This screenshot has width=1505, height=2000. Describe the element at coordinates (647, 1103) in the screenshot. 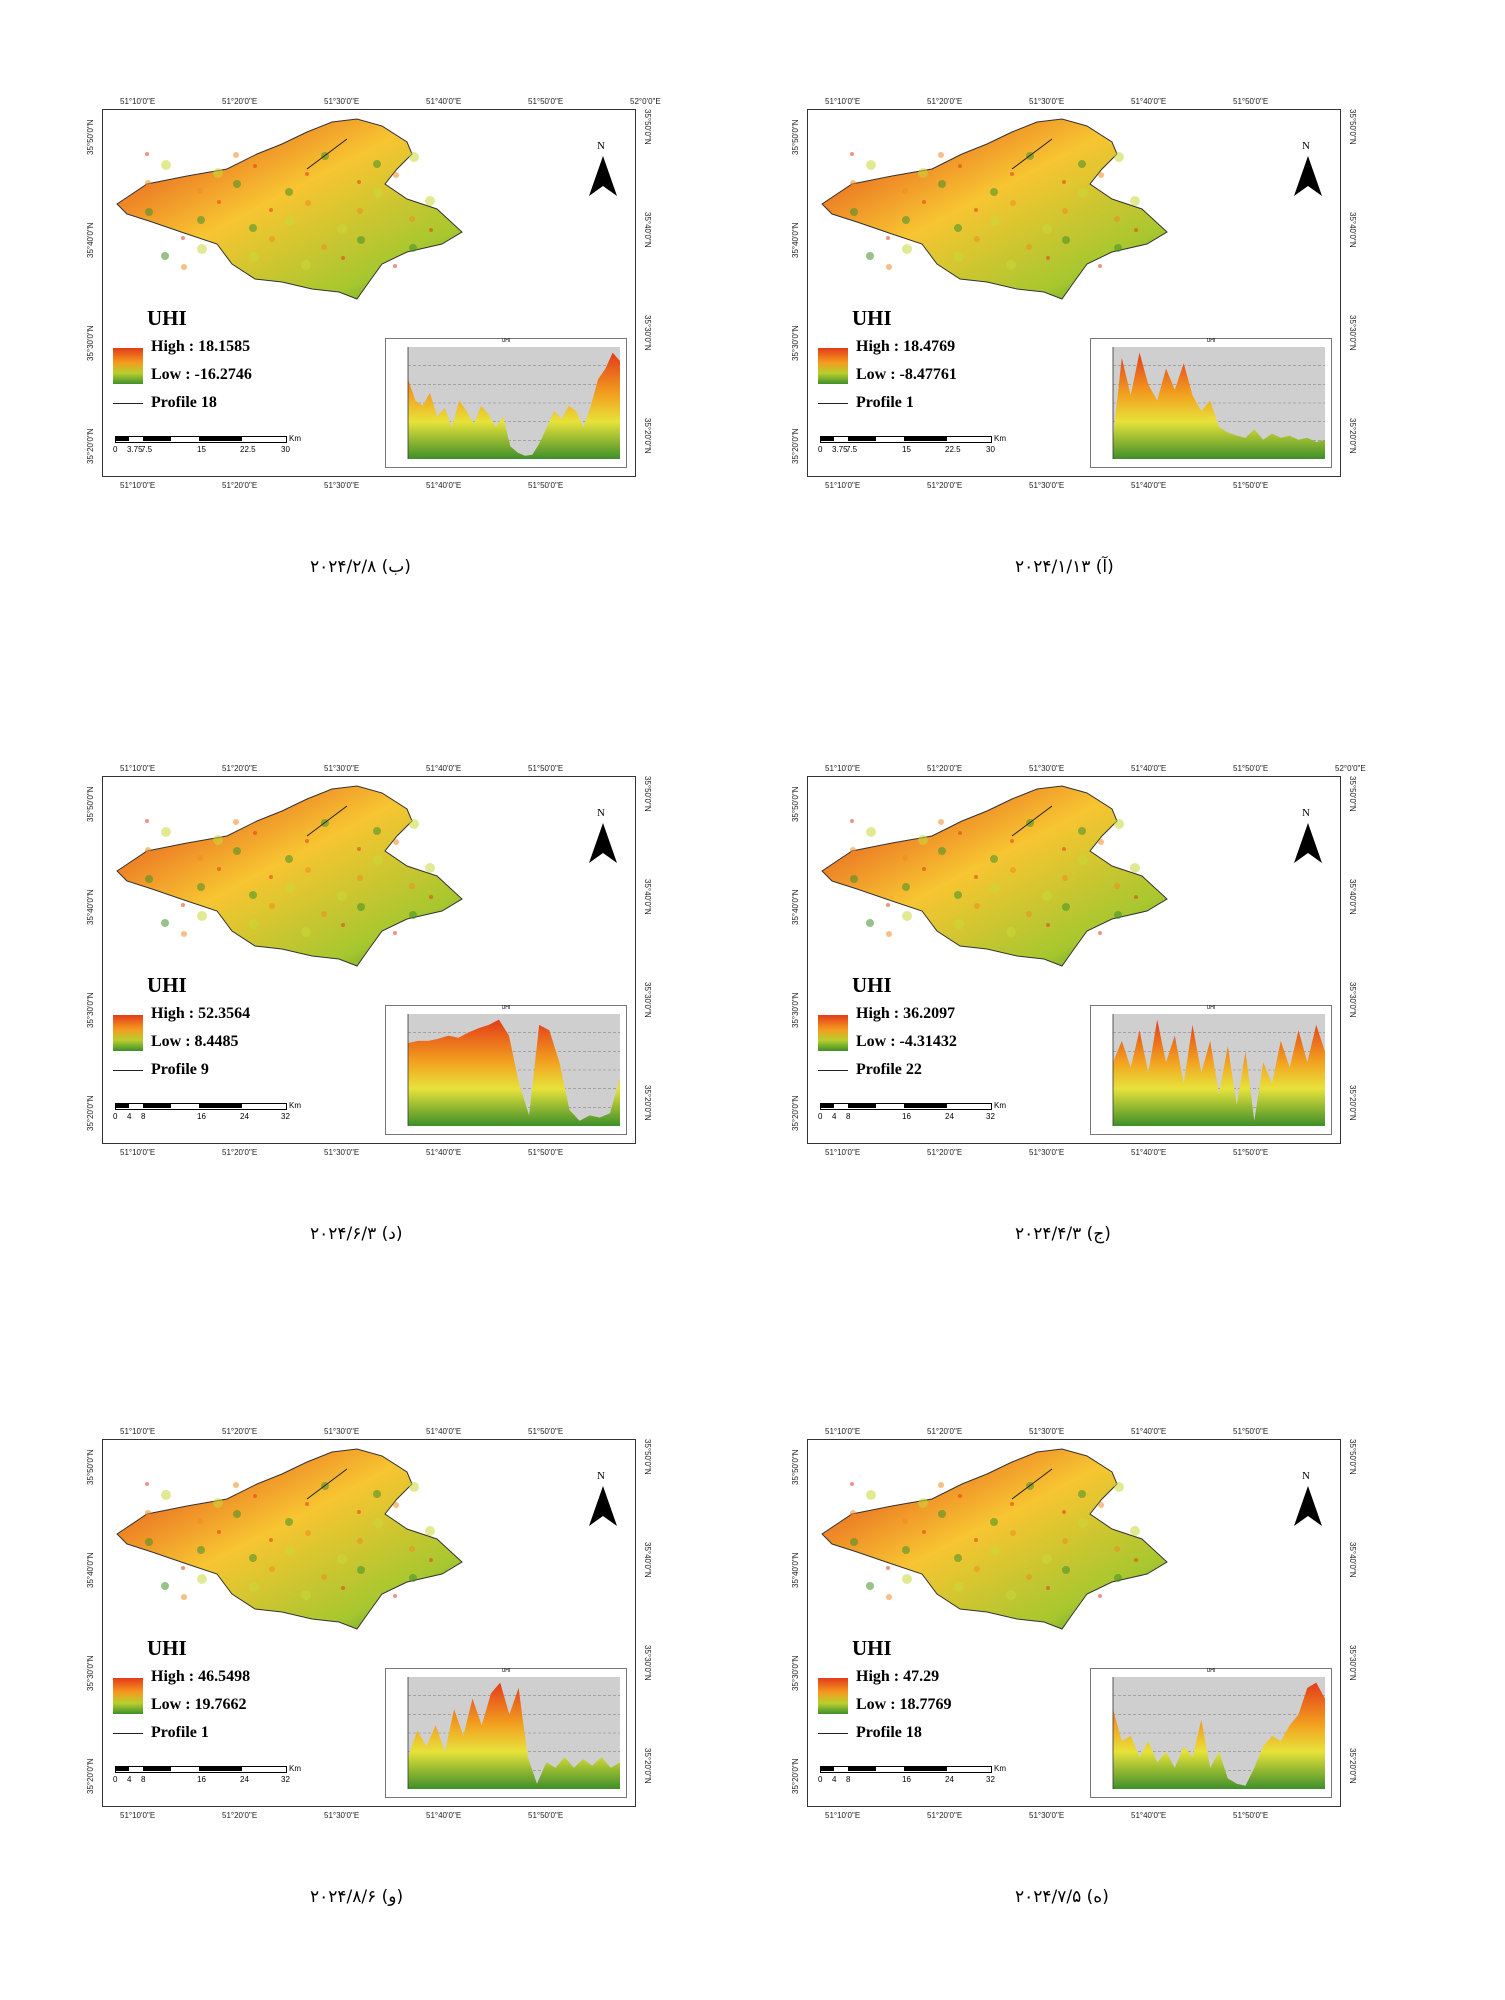

I see `right-latitude-label: 35°20'0"N` at that location.